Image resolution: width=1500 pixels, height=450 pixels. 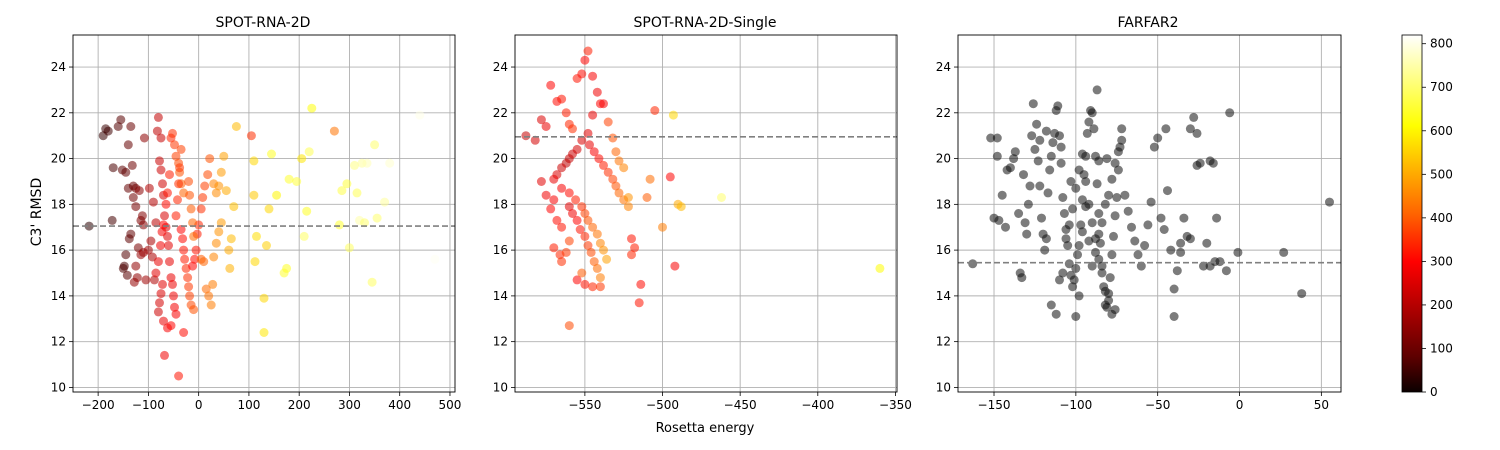 I want to click on x-tick-label: −350, so click(x=895, y=405).